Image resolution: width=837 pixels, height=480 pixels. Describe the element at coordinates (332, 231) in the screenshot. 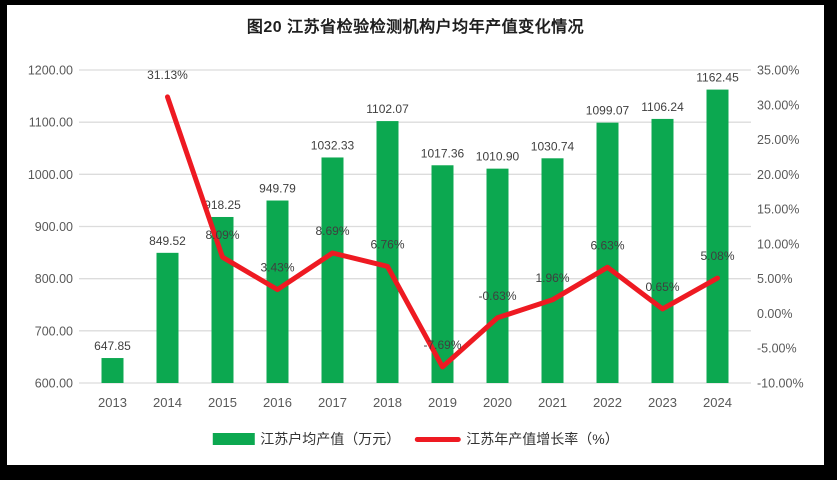

I see `line-value-label: 8.69%` at that location.